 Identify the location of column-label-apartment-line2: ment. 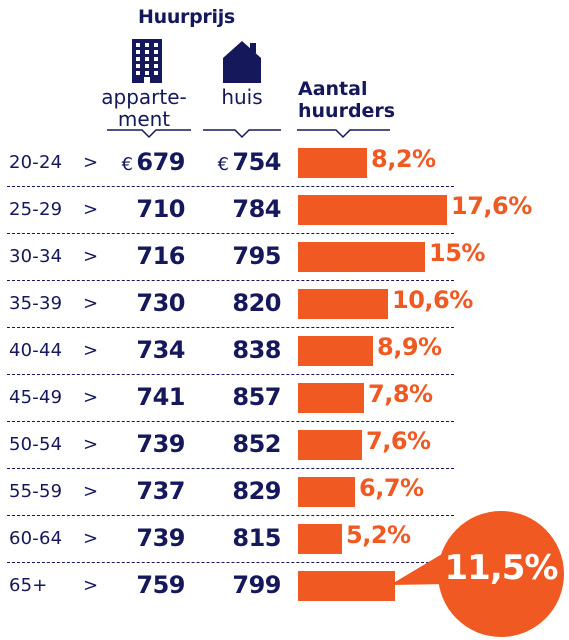
(144, 119).